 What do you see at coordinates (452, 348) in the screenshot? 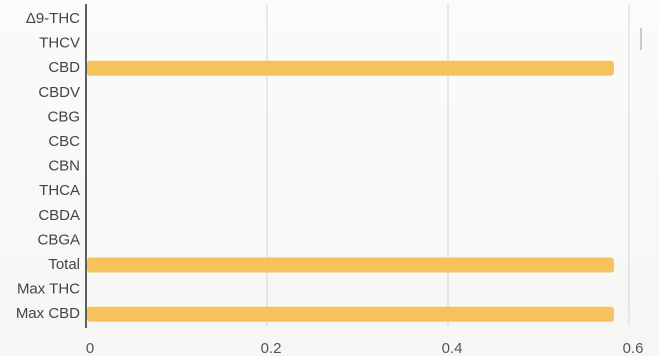
I see `x-tick-label: 0.4` at bounding box center [452, 348].